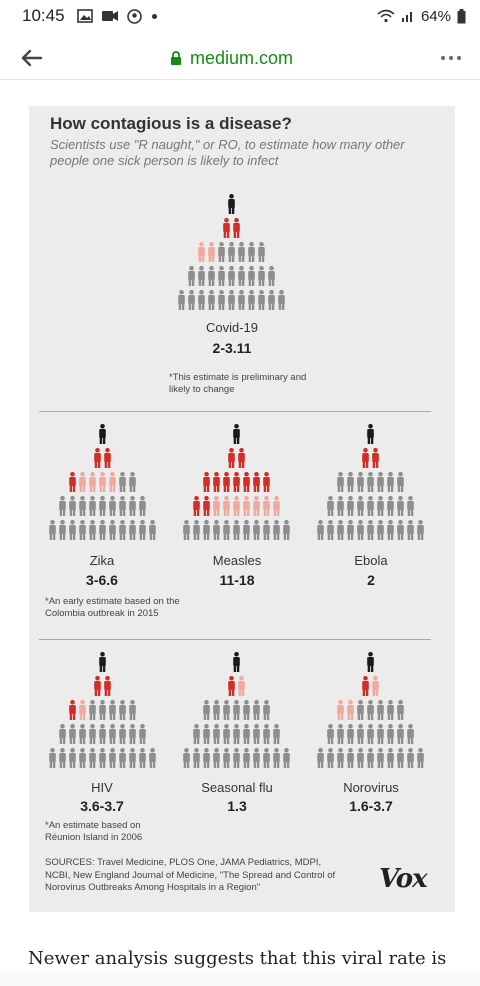 The width and height of the screenshot is (480, 986). I want to click on disease-name-measles: Measles, so click(237, 560).